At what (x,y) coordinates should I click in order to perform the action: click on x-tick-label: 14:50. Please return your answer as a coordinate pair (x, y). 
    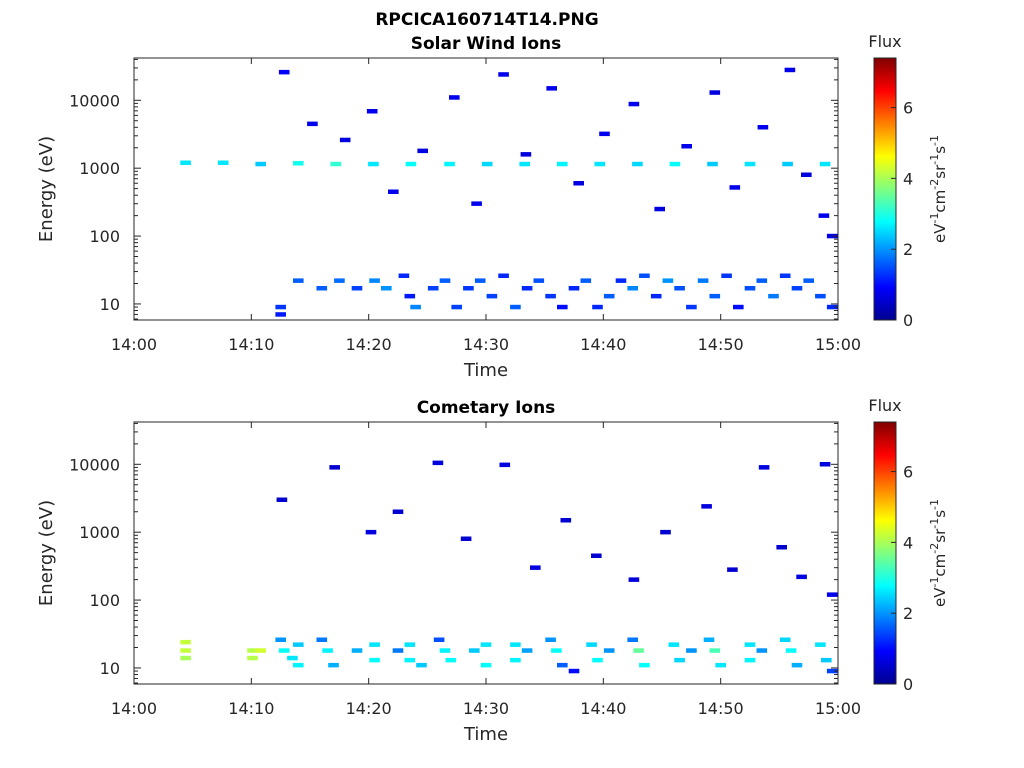
    Looking at the image, I should click on (721, 708).